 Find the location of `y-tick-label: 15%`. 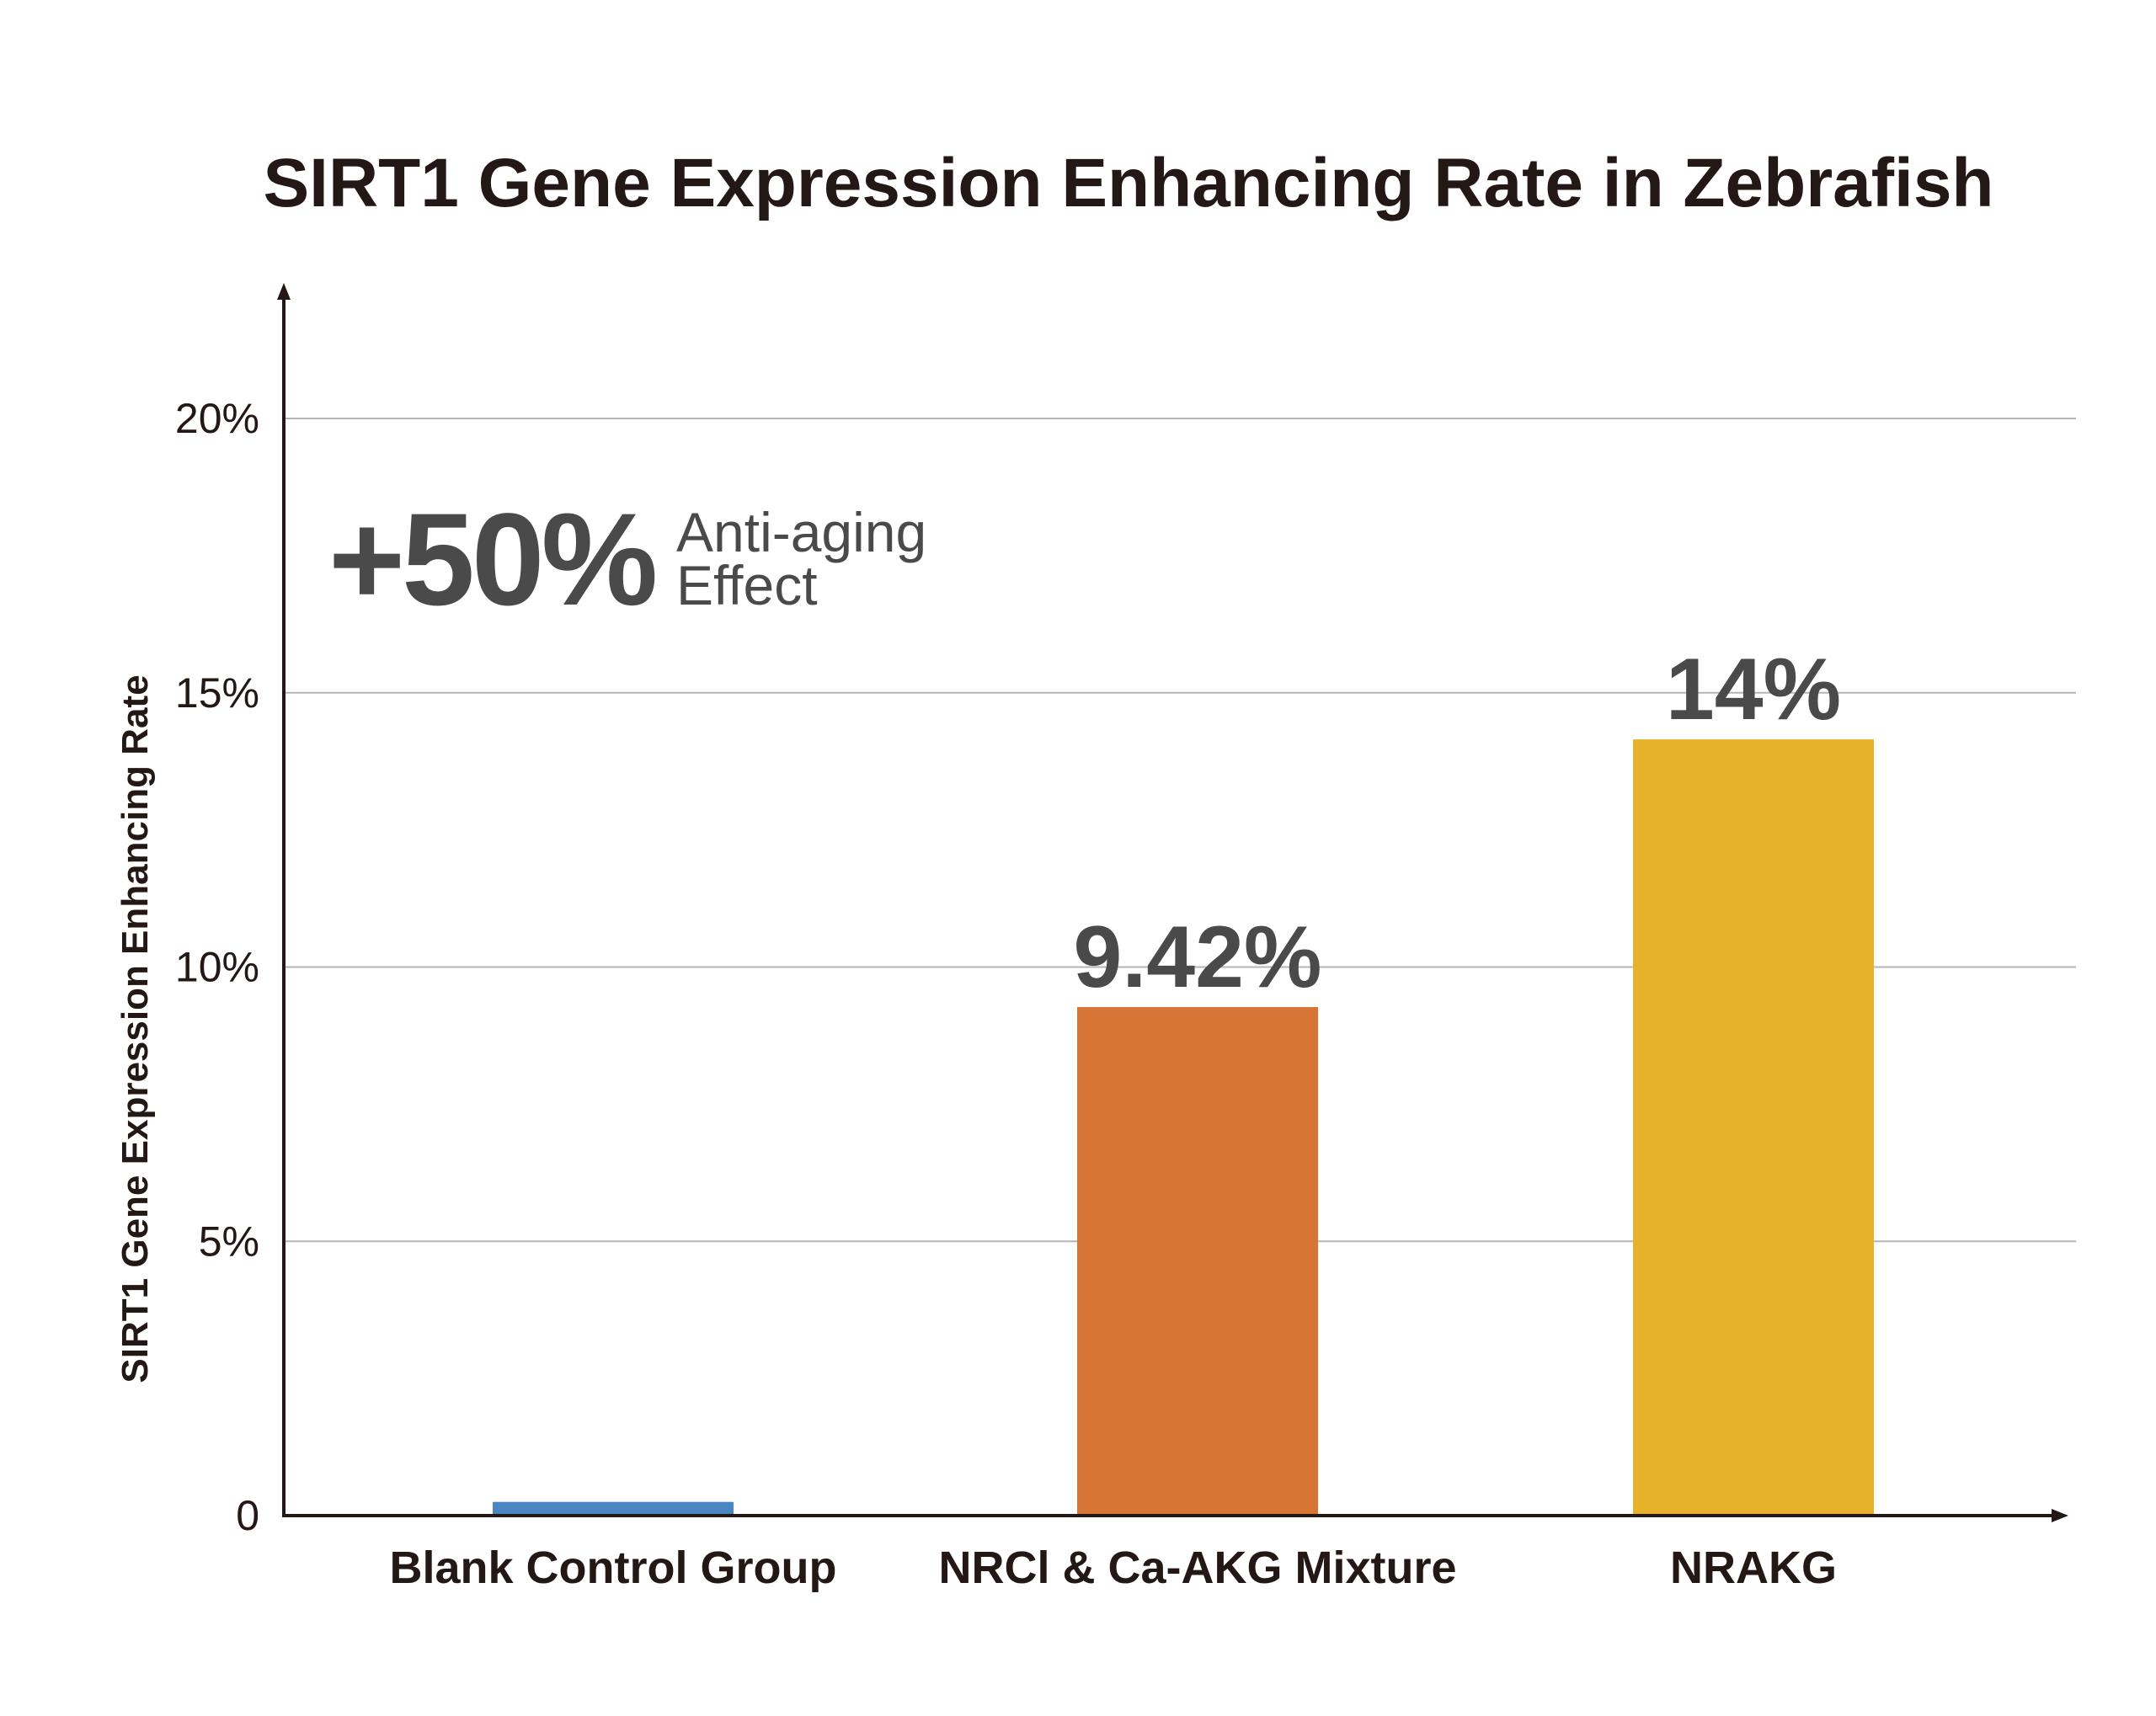

y-tick-label: 15% is located at coordinates (217, 693).